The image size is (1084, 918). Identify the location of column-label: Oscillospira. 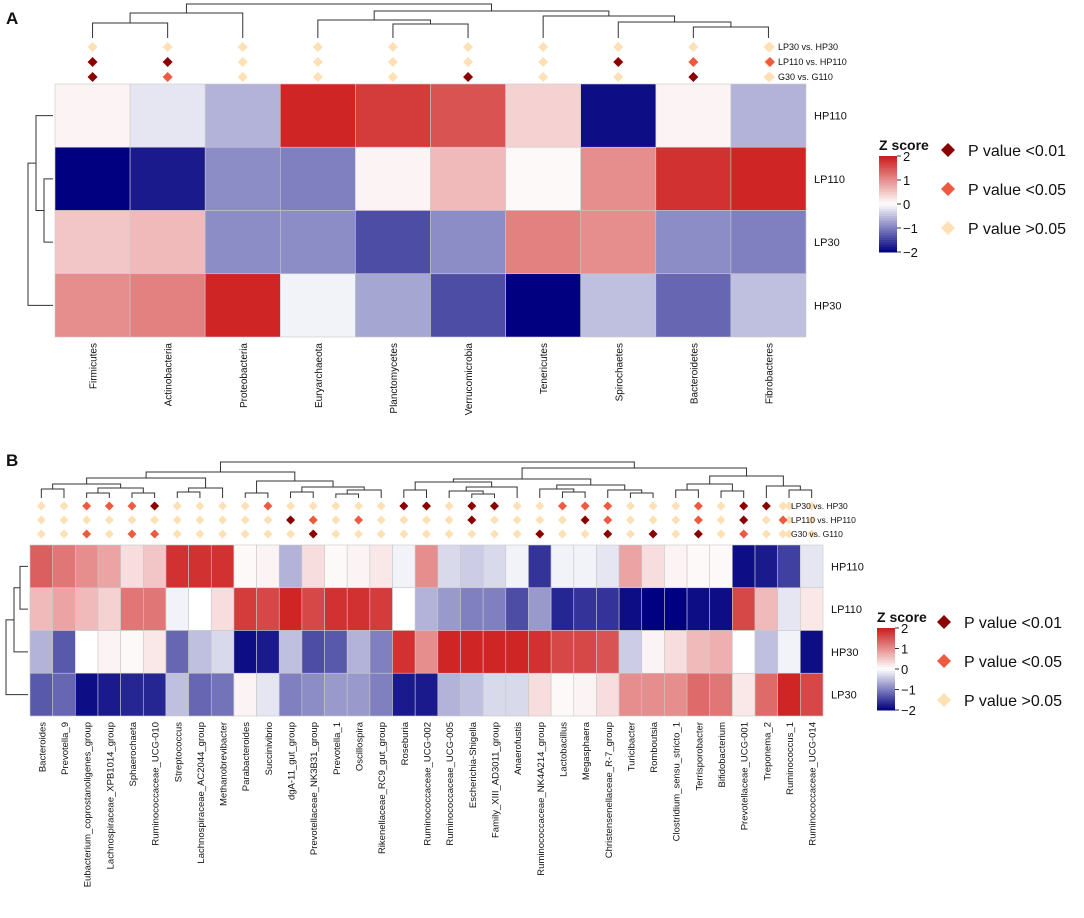
(360, 746).